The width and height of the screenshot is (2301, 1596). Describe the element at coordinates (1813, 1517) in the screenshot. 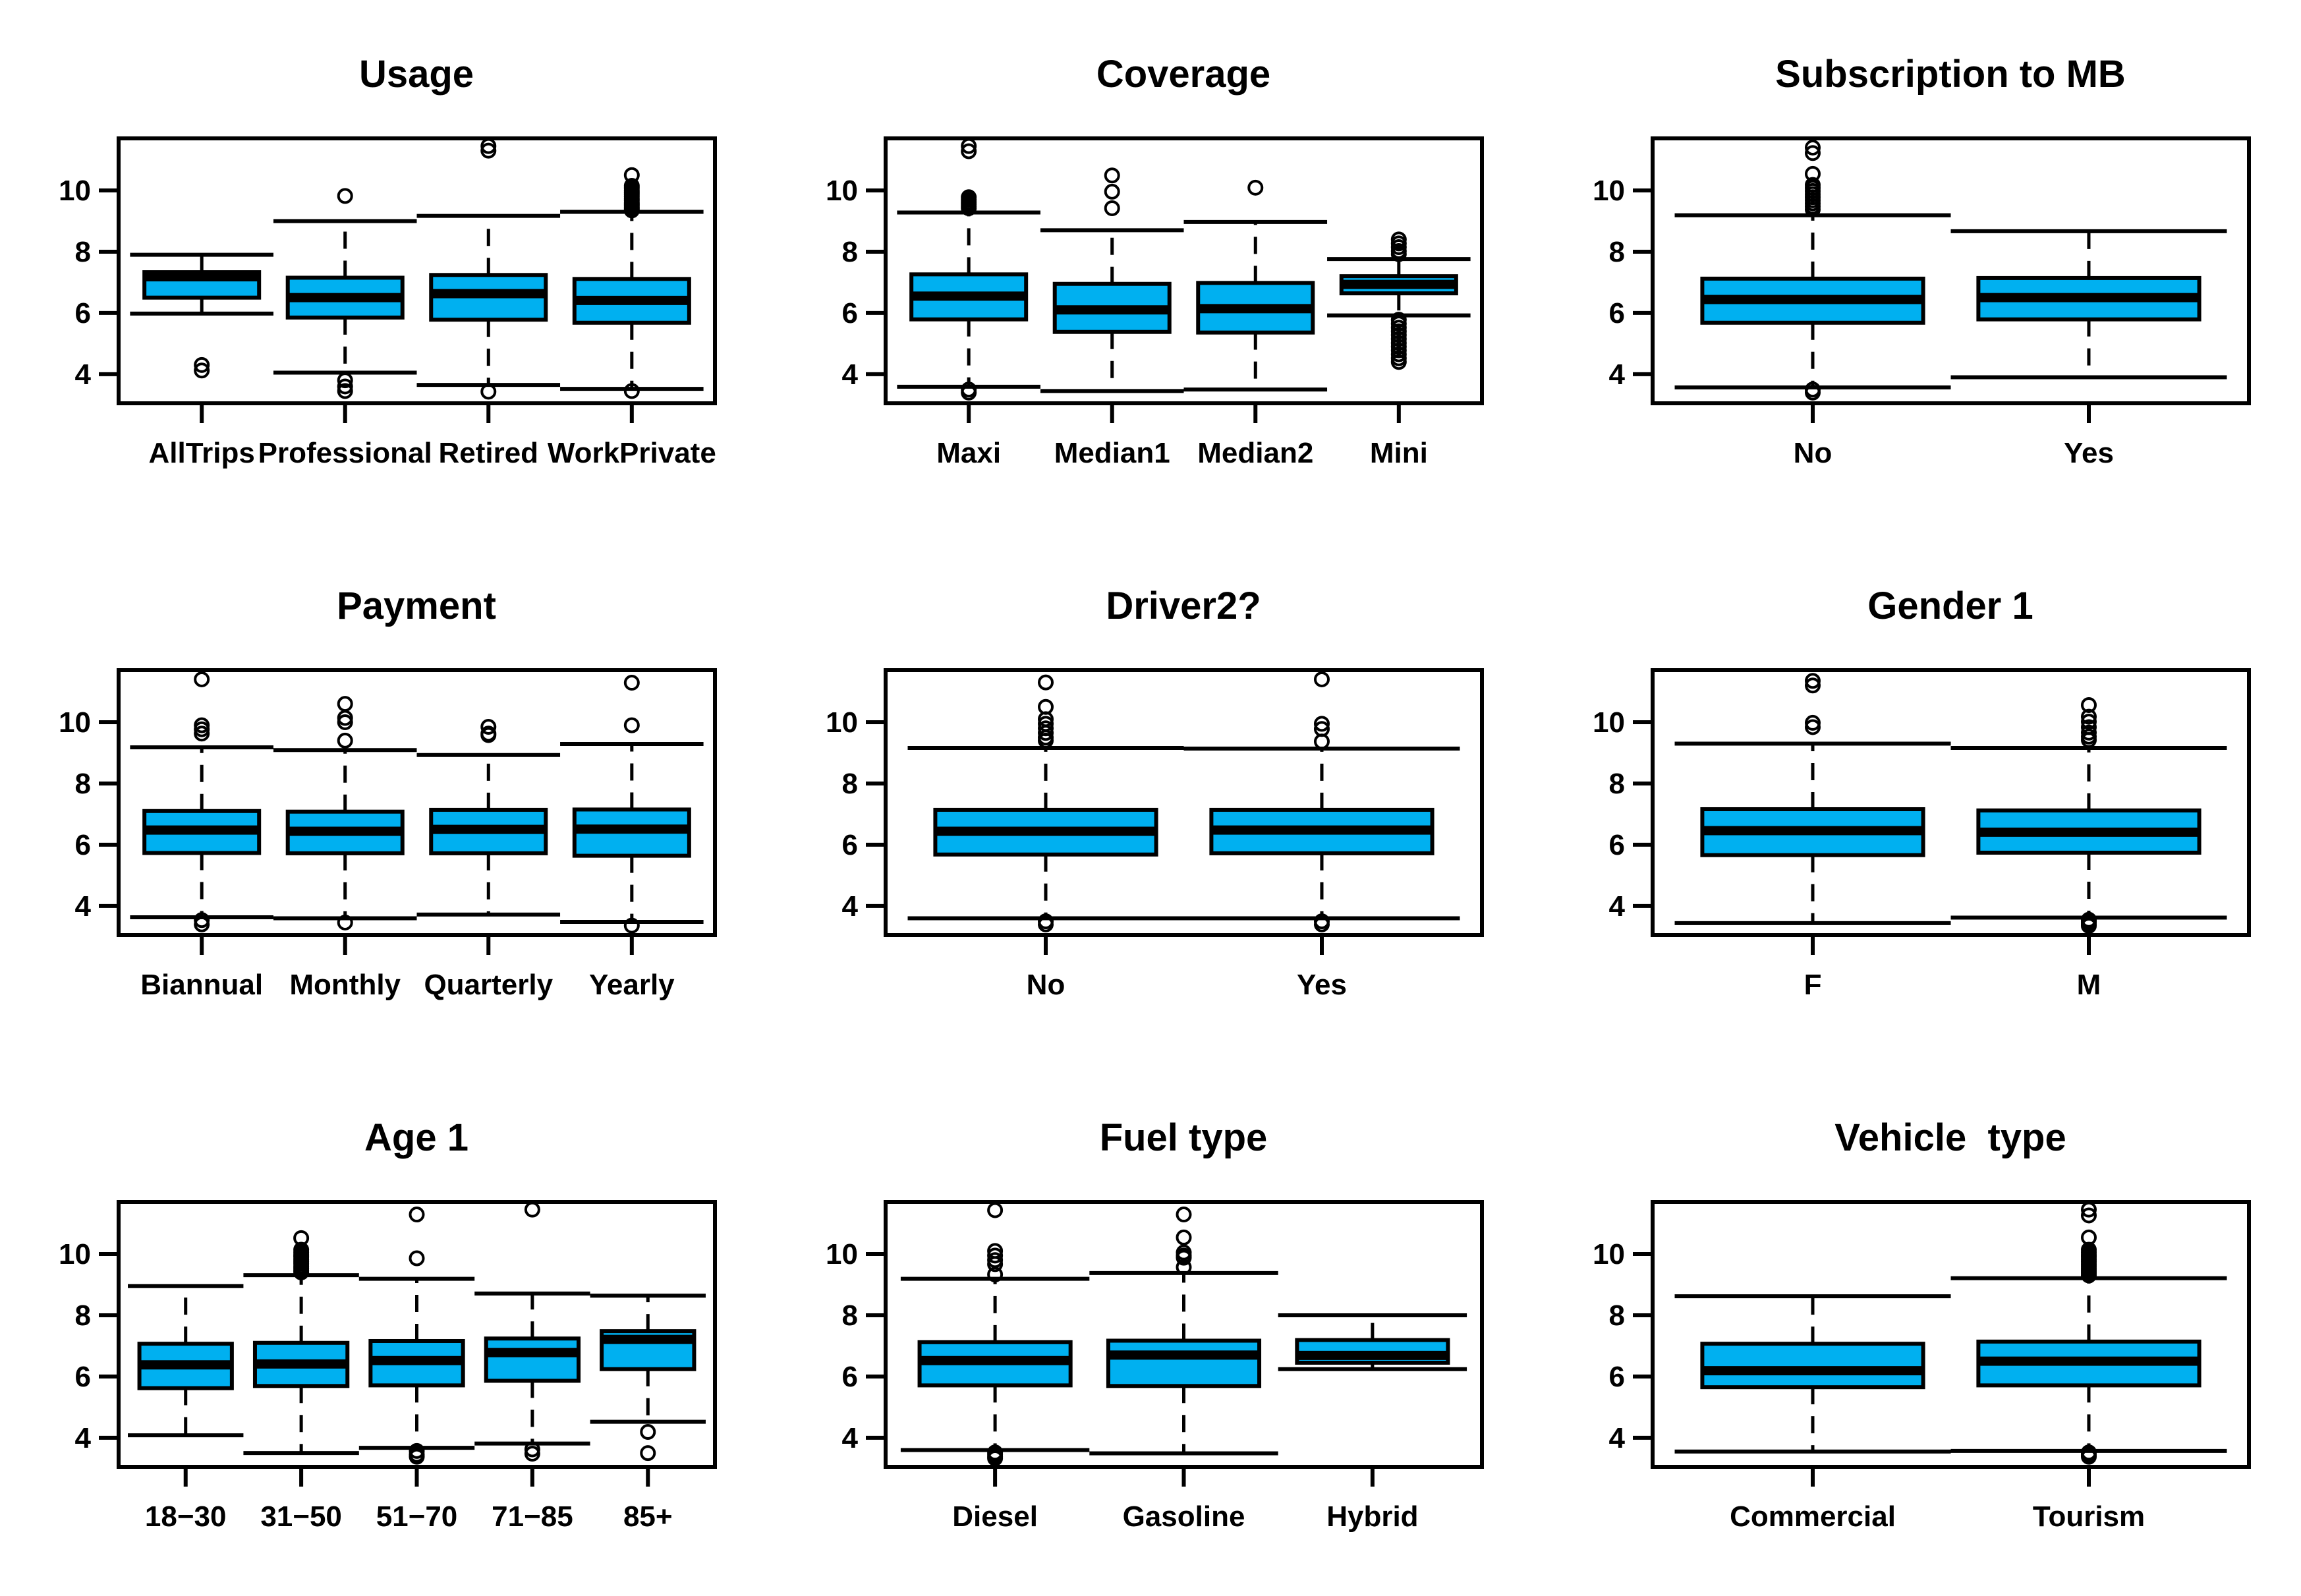

I see `category-label: Commercial` at that location.